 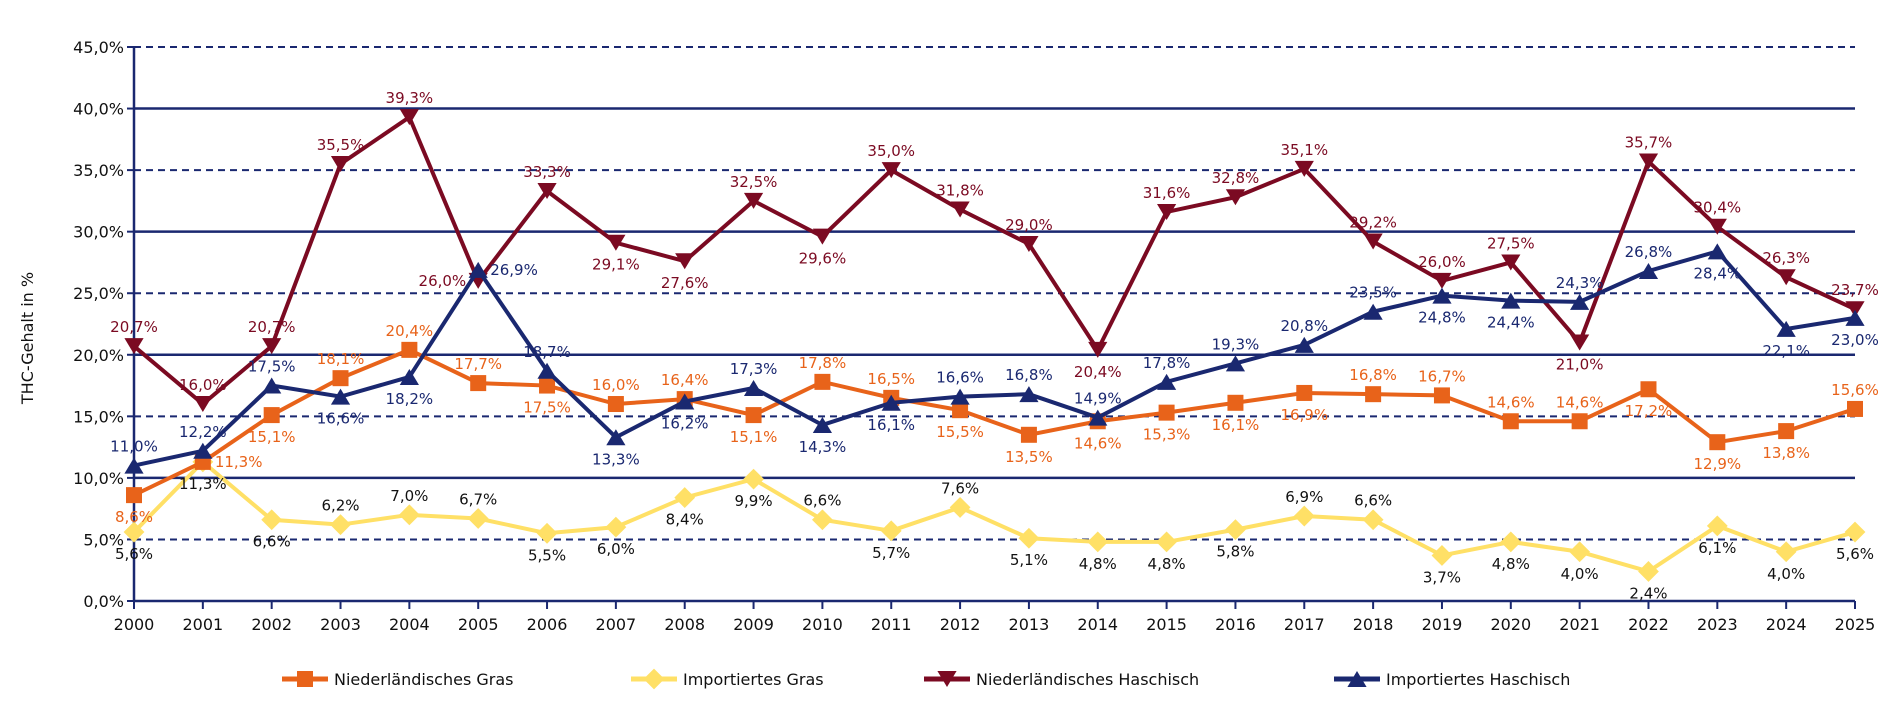 What do you see at coordinates (753, 679) in the screenshot?
I see `legend-label: Importiertes Gras` at bounding box center [753, 679].